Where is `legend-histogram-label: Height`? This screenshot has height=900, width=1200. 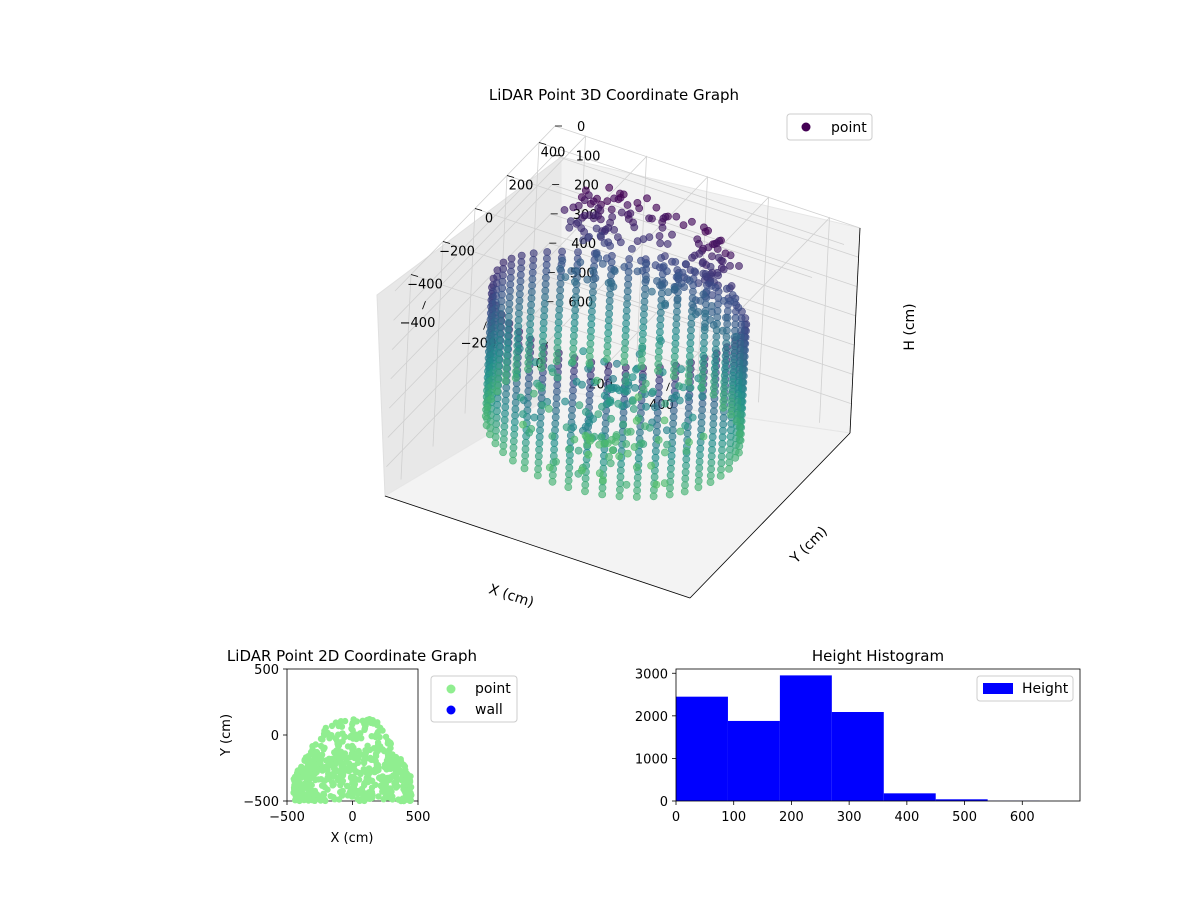
legend-histogram-label: Height is located at coordinates (1045, 689).